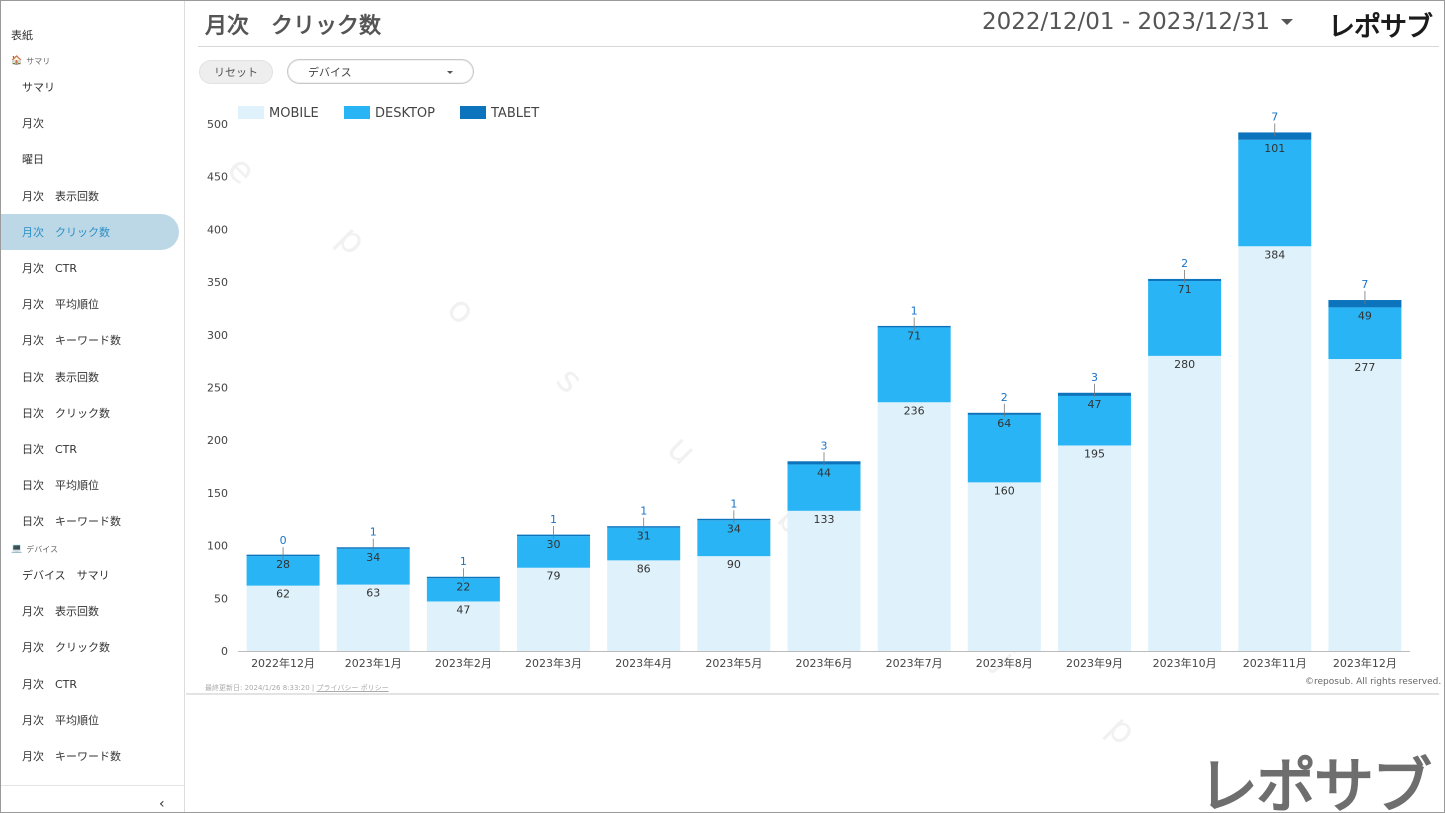 The width and height of the screenshot is (1445, 813). I want to click on y-tick-label: 500, so click(217, 124).